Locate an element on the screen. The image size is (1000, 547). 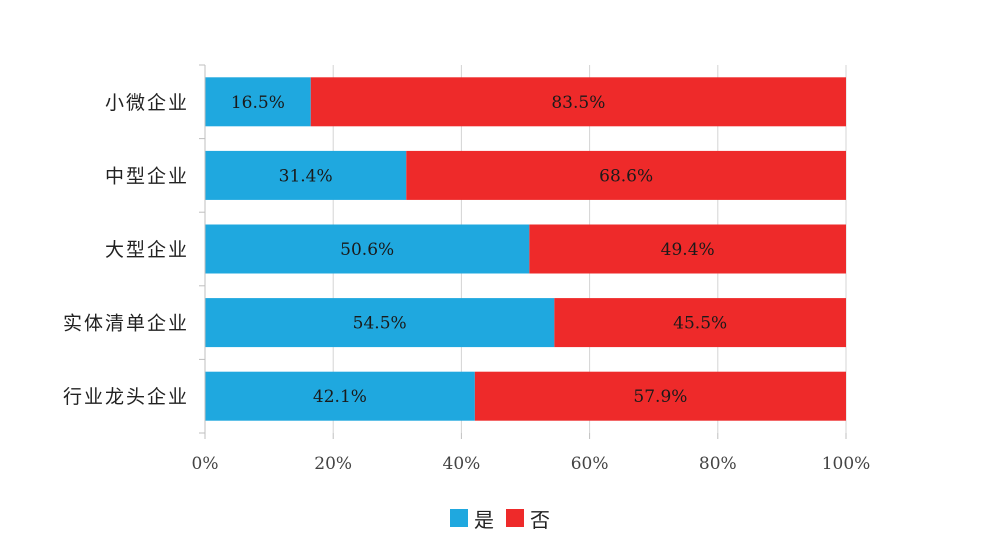
x-tick-label: 100% is located at coordinates (846, 464).